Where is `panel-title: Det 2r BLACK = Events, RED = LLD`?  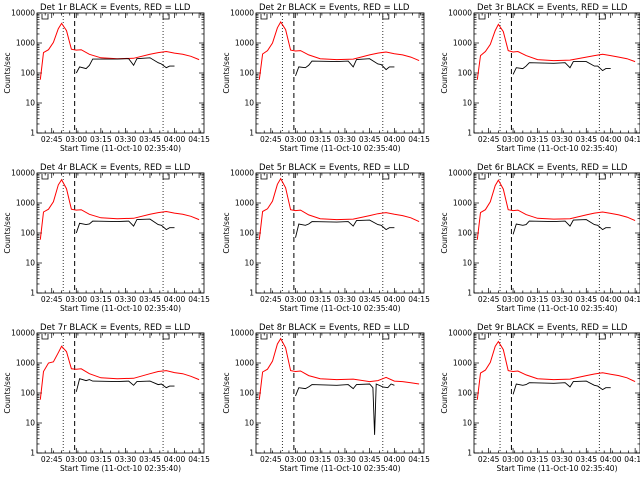
panel-title: Det 2r BLACK = Events, RED = LLD is located at coordinates (334, 8).